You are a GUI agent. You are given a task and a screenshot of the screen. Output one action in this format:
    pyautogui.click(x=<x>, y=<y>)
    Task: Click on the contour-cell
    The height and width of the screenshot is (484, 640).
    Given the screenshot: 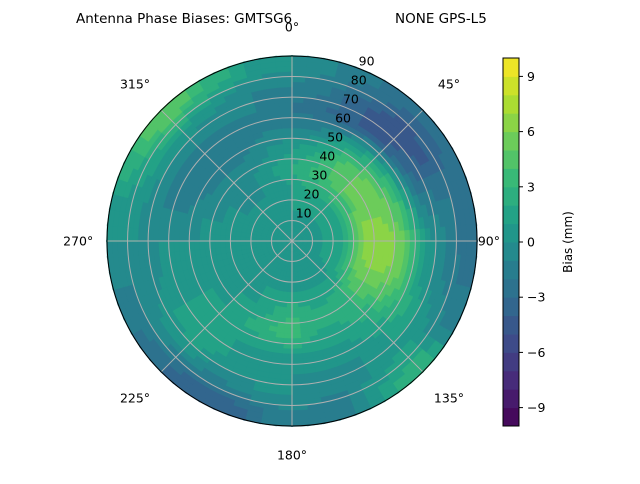 What is the action you would take?
    pyautogui.click(x=284, y=59)
    